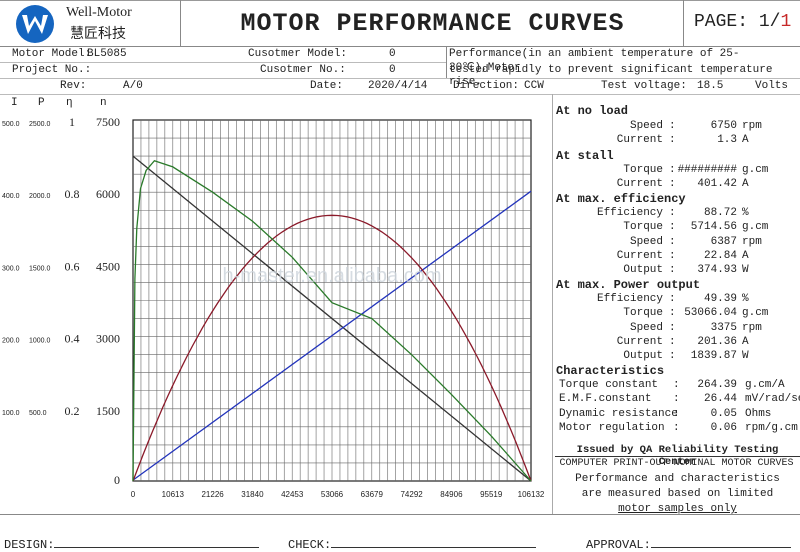 The height and width of the screenshot is (552, 800). What do you see at coordinates (771, 427) in the screenshot?
I see `param-unit: rpm/g.cm` at bounding box center [771, 427].